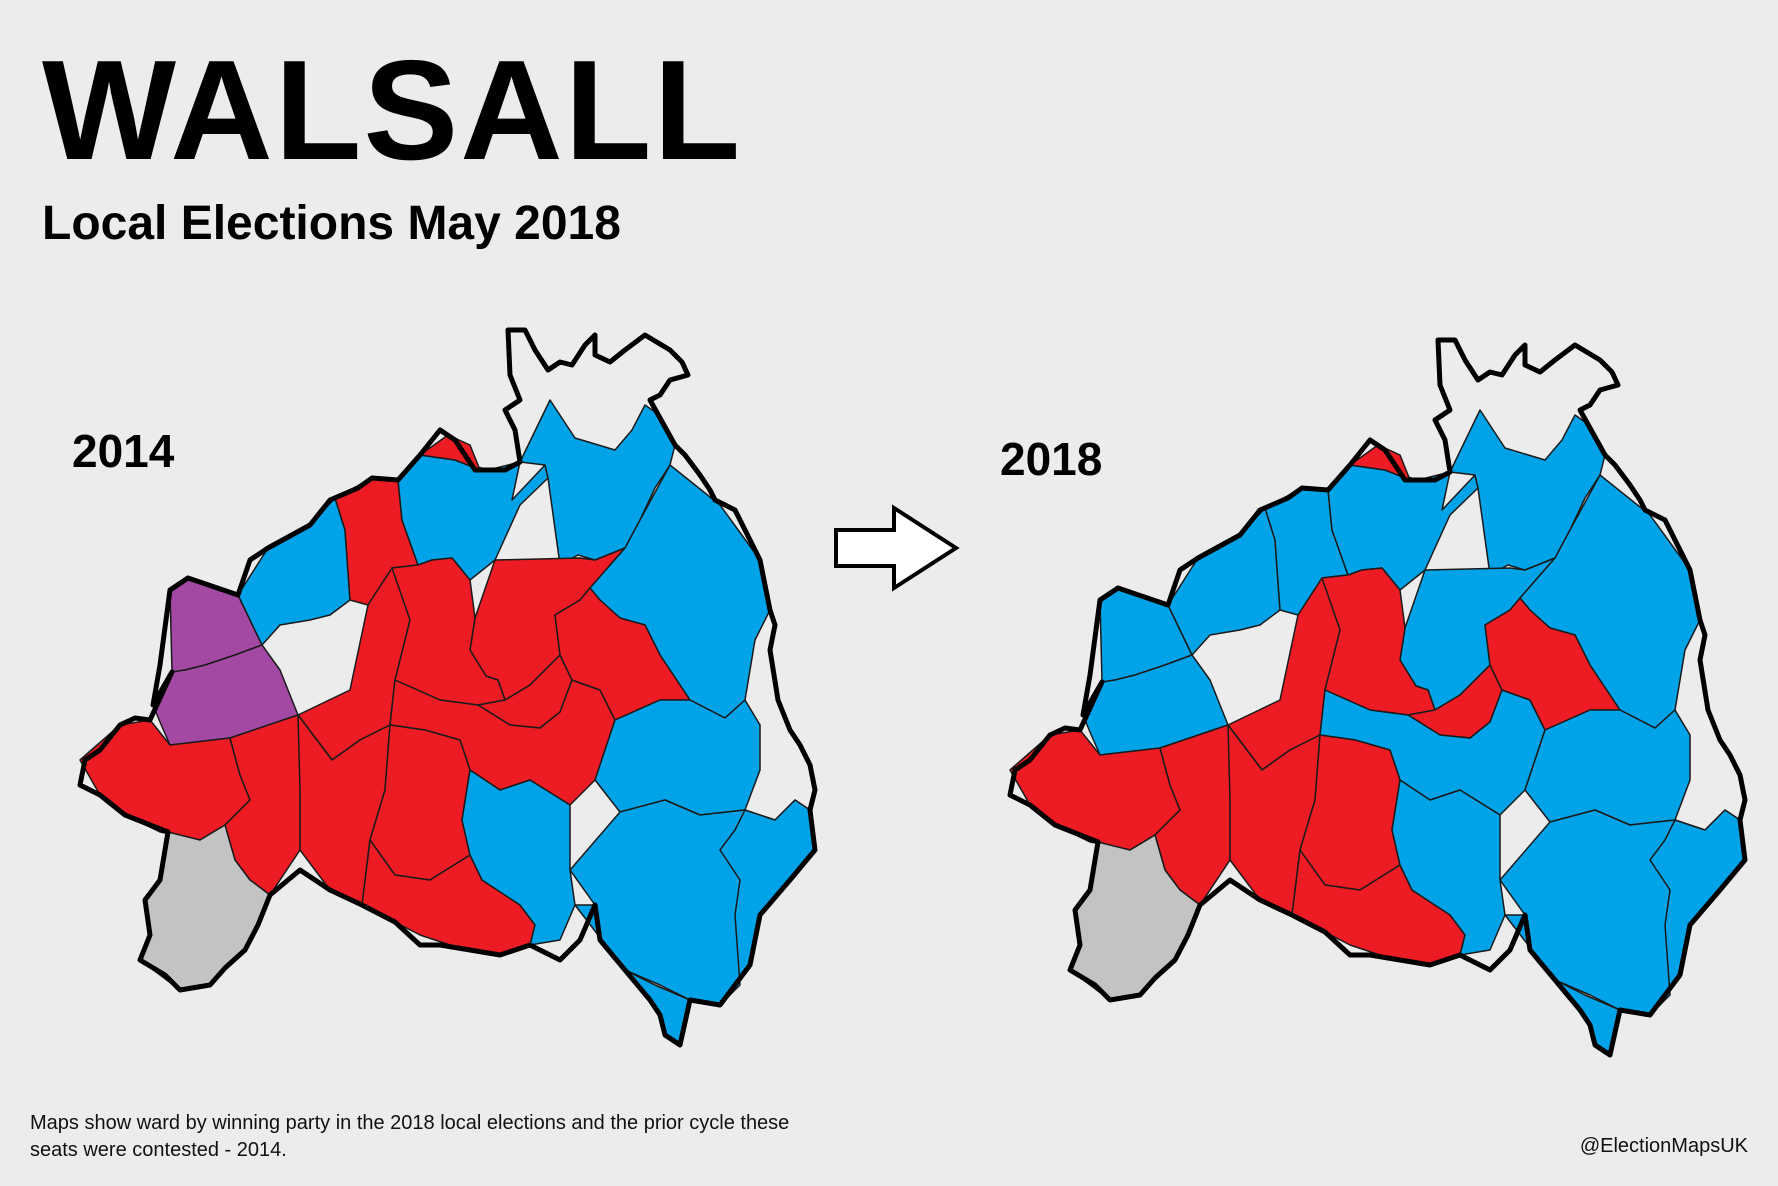 The width and height of the screenshot is (1778, 1186). I want to click on credit-handle: @ElectionMapsUK, so click(1663, 1146).